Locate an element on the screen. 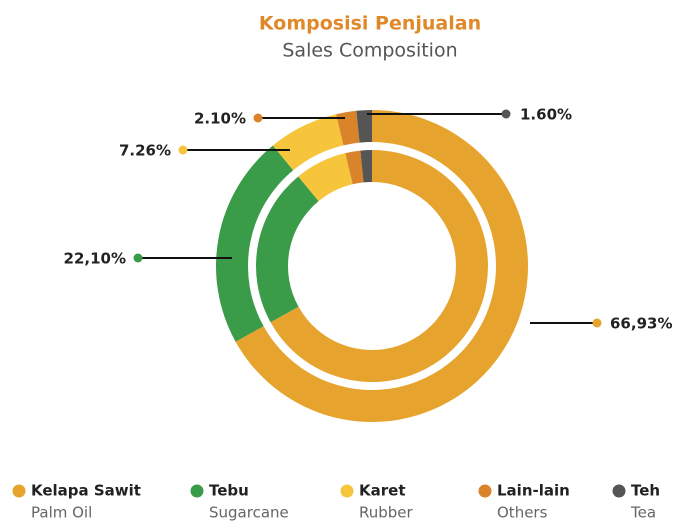  legend-translation: Tea is located at coordinates (643, 513).